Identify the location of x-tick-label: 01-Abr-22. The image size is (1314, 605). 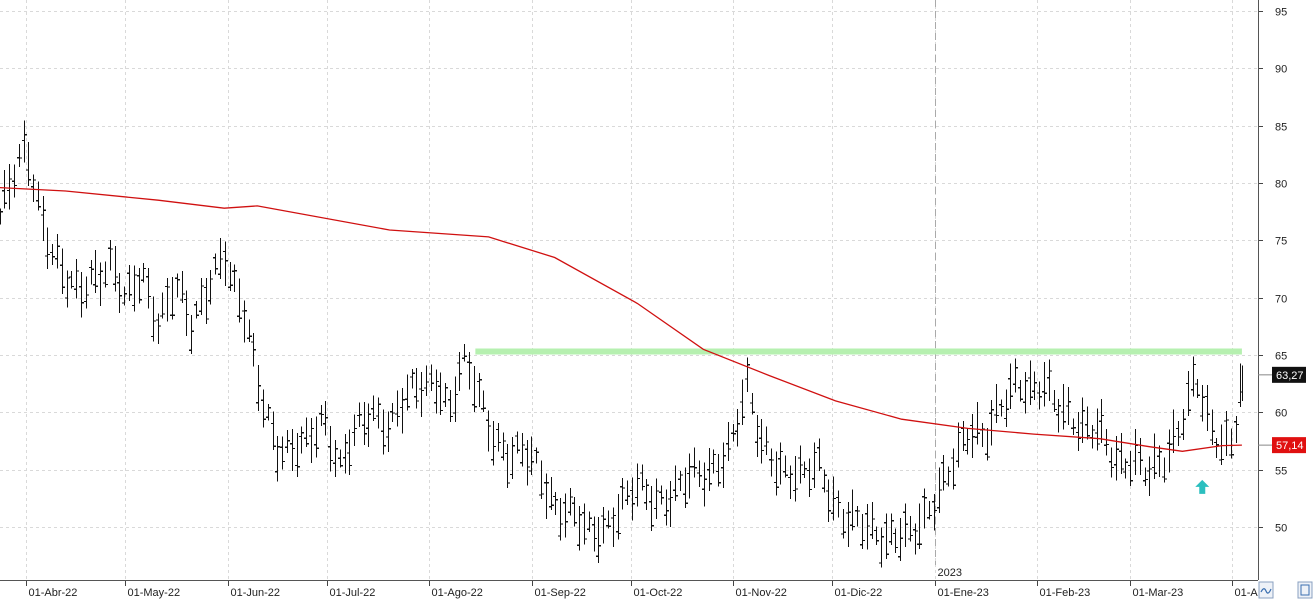
(53, 593).